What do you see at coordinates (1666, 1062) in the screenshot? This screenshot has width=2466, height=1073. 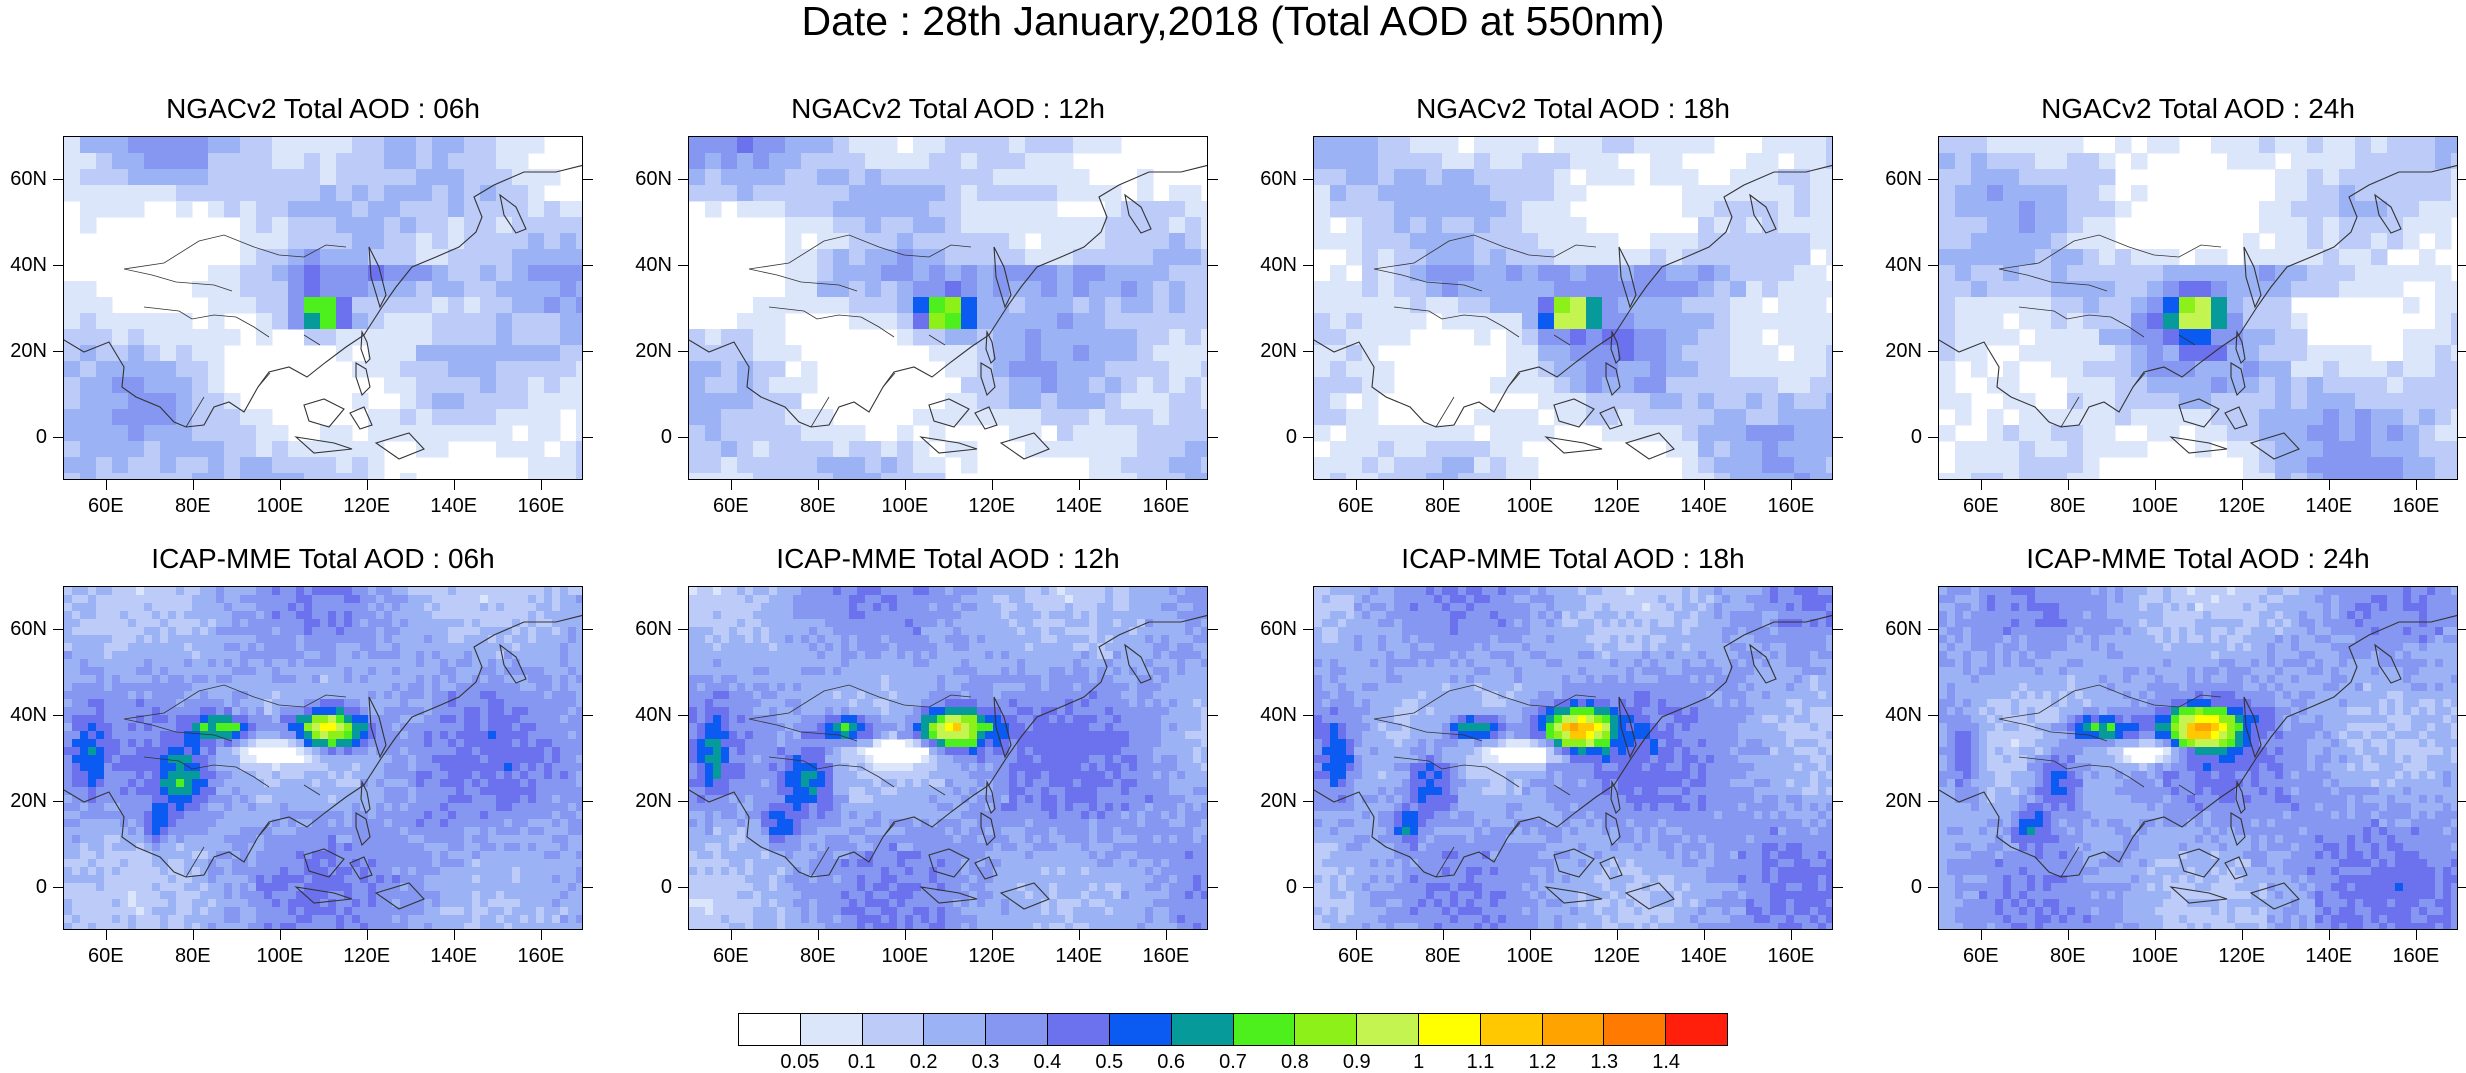 I see `colorbar-tick-label: 1.4` at bounding box center [1666, 1062].